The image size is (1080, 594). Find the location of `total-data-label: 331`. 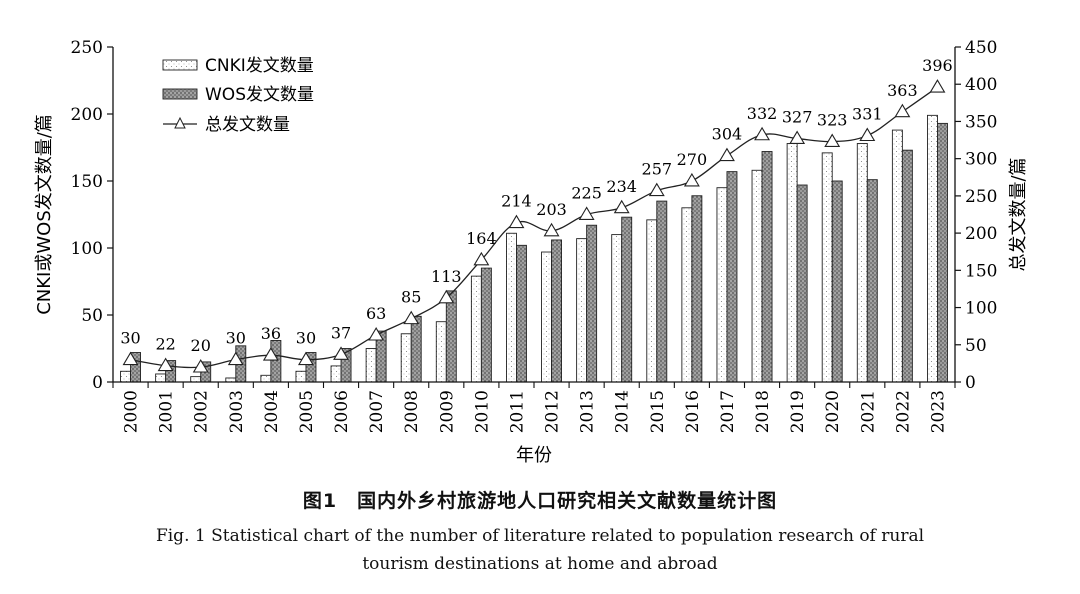

total-data-label: 331 is located at coordinates (867, 114).